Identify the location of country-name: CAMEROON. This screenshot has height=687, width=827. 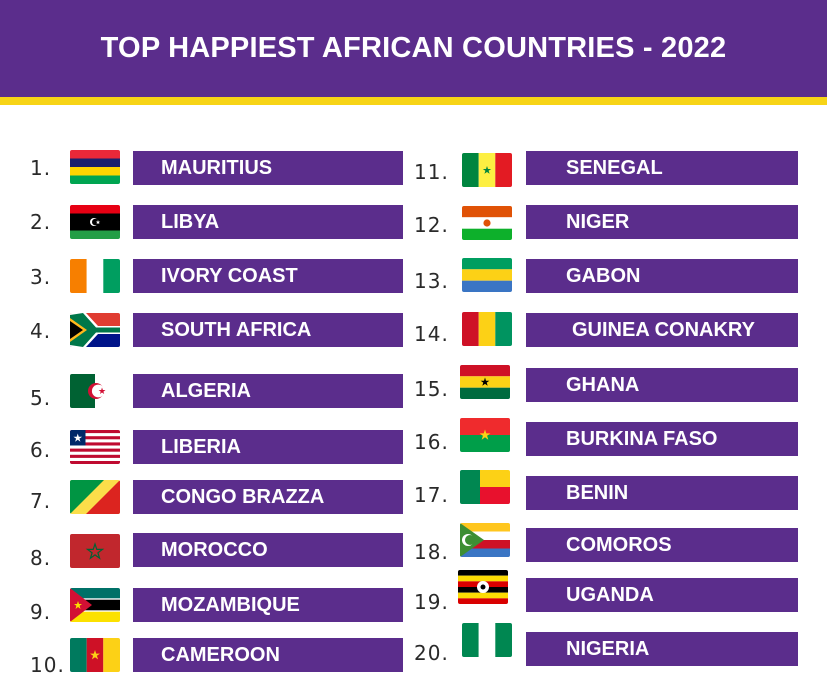
(268, 655).